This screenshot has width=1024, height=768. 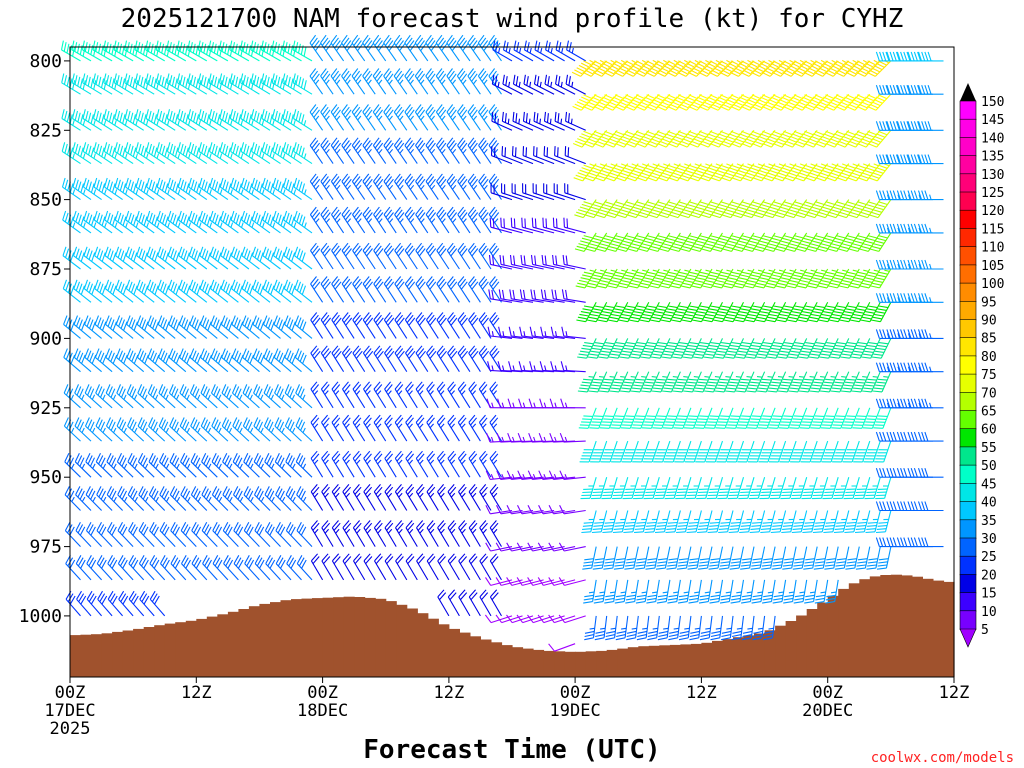 I want to click on colorbar-label: 100, so click(x=992, y=284).